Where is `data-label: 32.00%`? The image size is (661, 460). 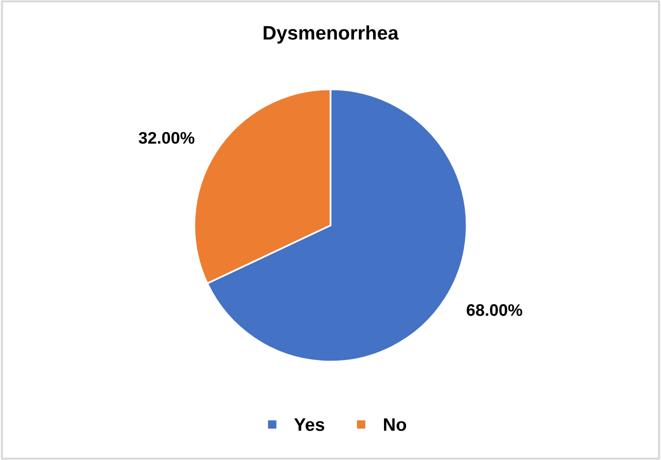
data-label: 32.00% is located at coordinates (166, 138).